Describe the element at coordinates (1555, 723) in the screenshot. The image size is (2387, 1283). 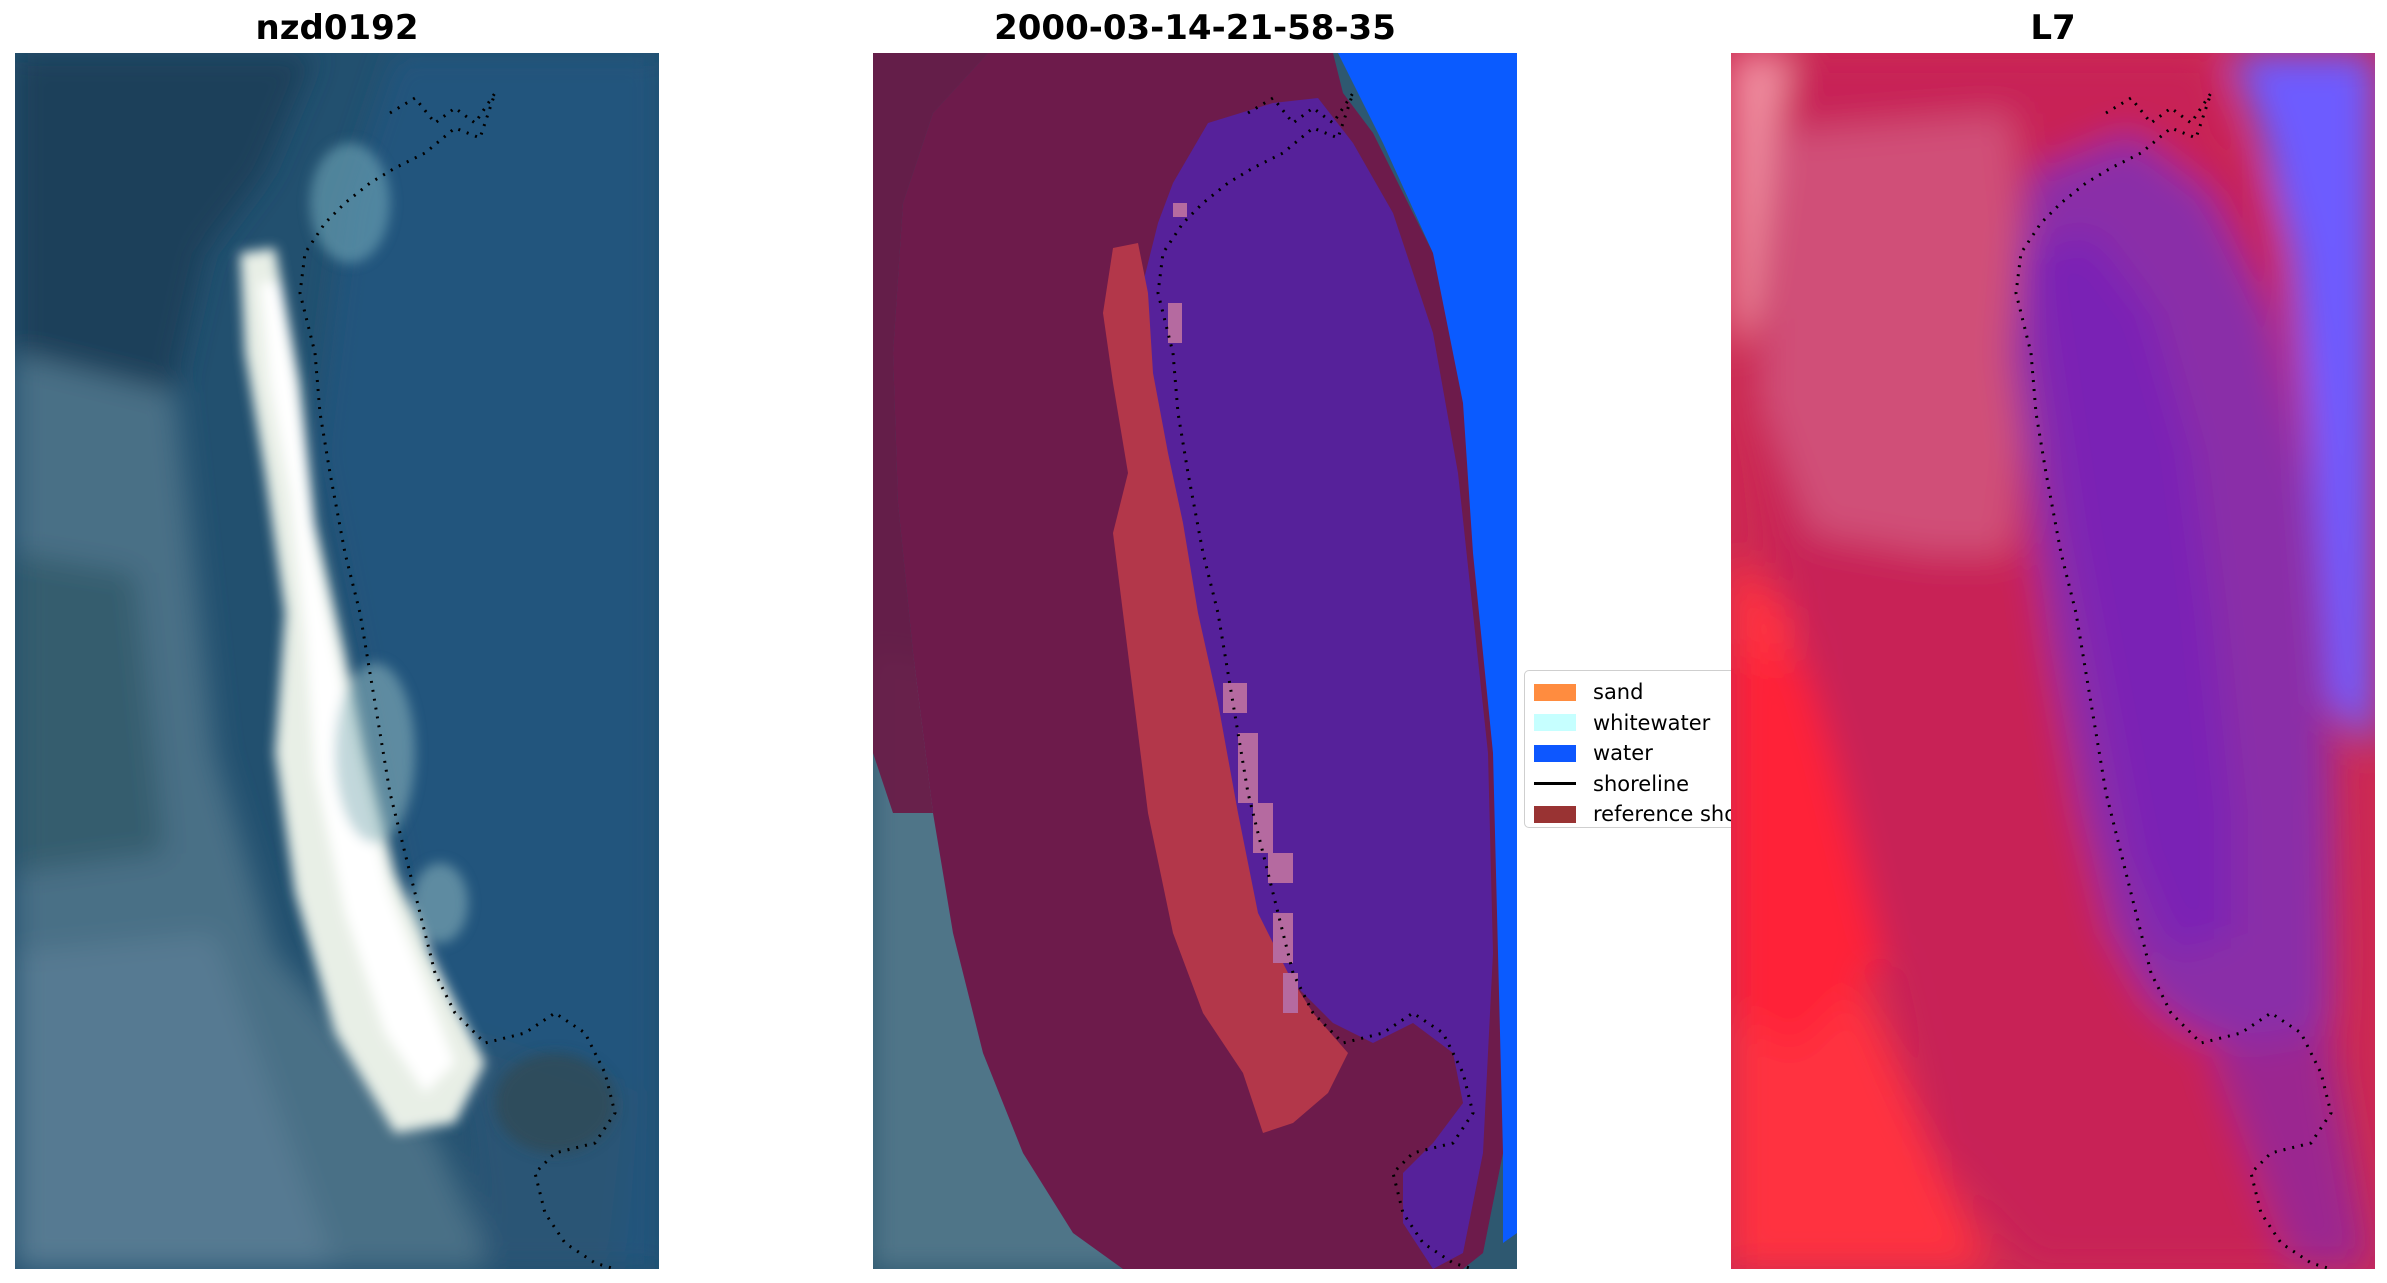
I see `whitewater-swatch` at that location.